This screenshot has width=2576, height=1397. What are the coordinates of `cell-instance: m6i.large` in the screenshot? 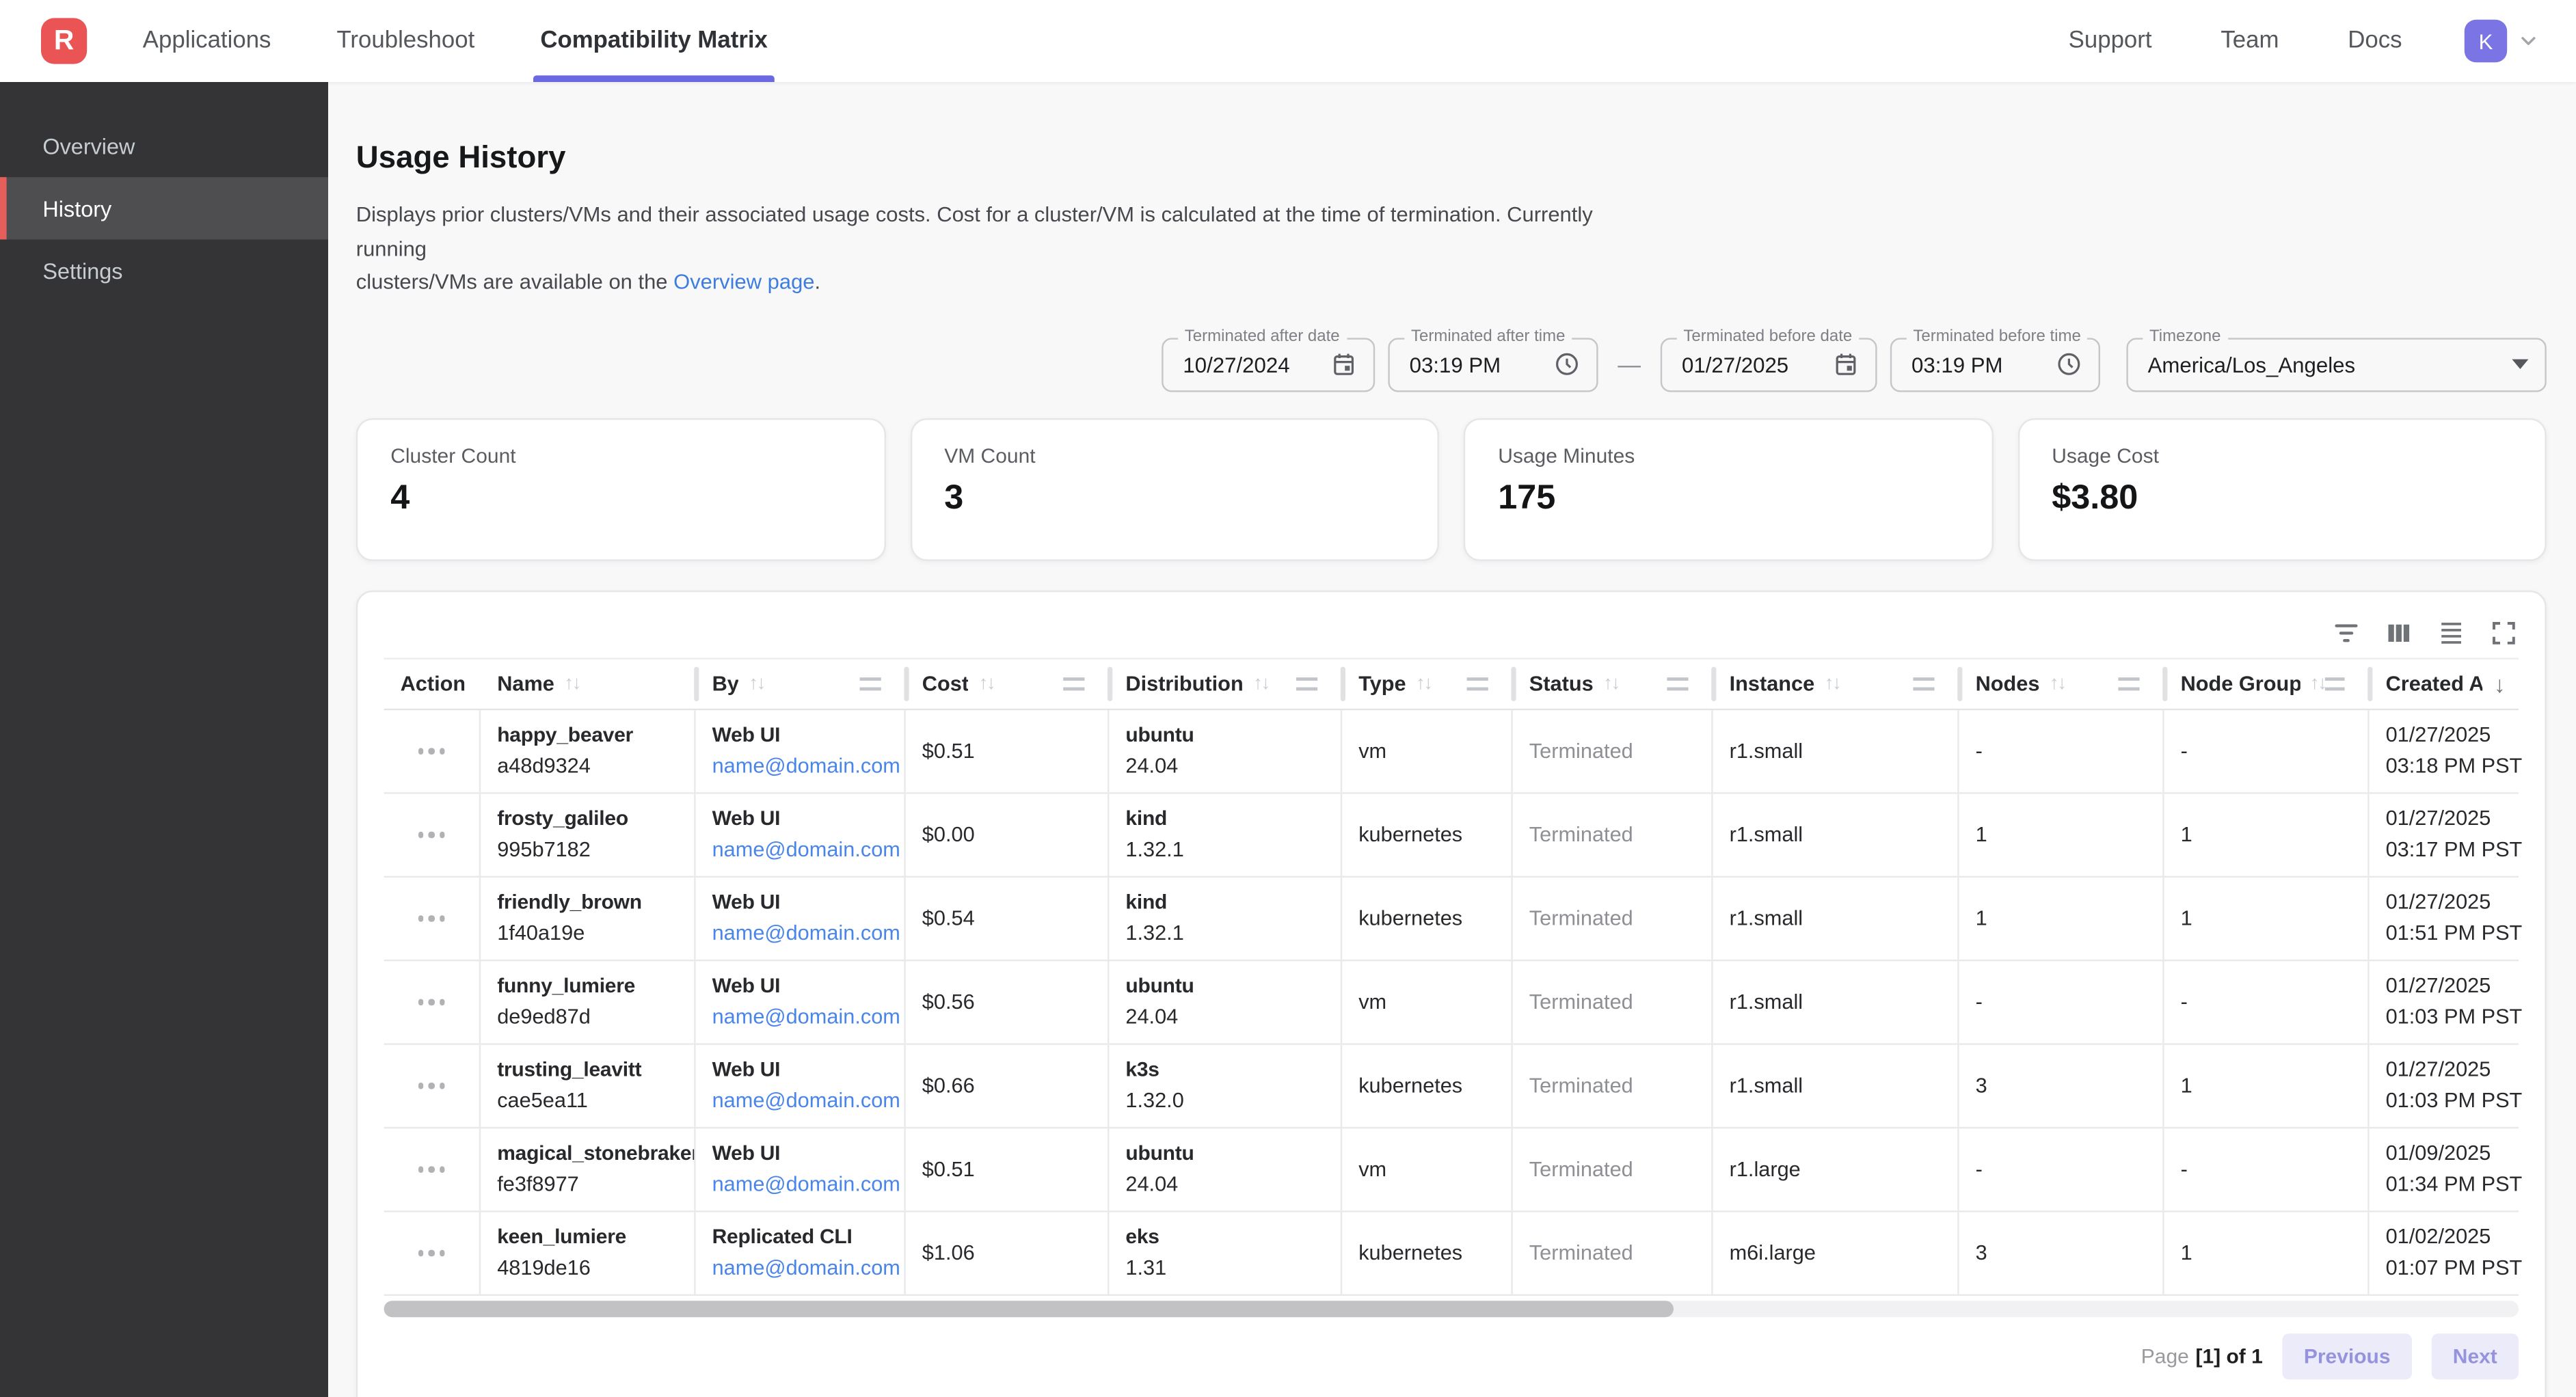 It's located at (1836, 1253).